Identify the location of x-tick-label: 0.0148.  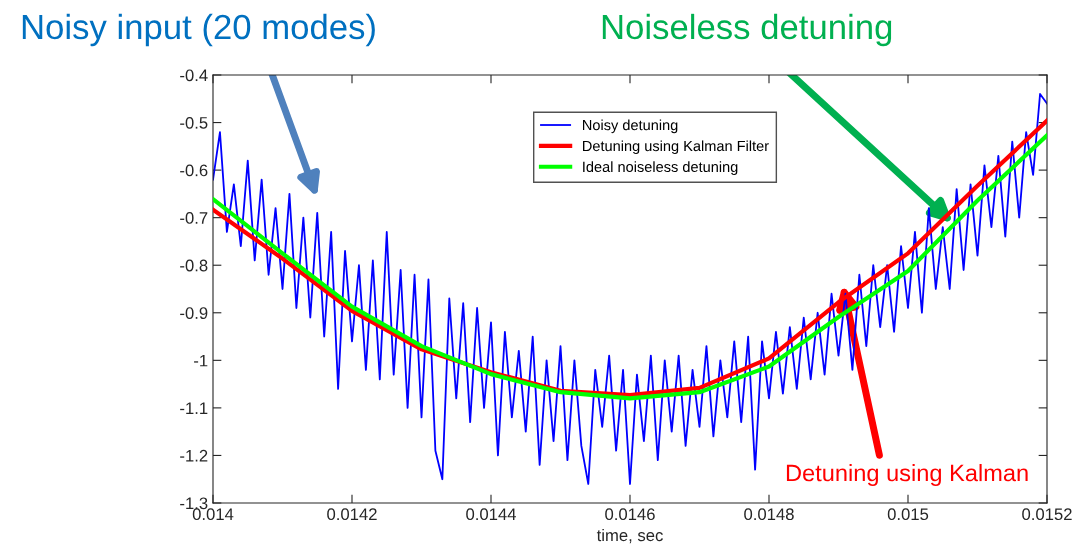
(769, 514).